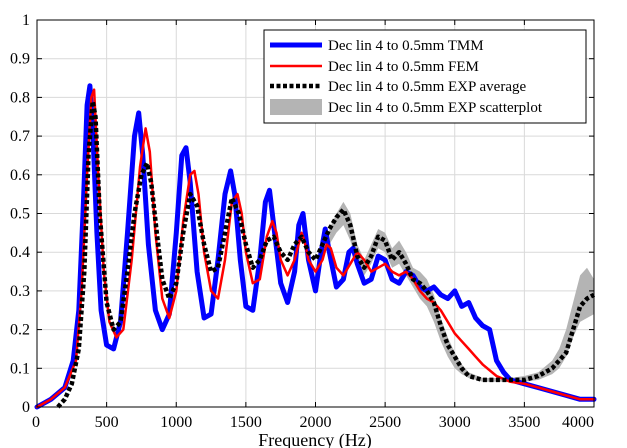 This screenshot has height=448, width=627. Describe the element at coordinates (316, 422) in the screenshot. I see `x-tick-label: 2000` at that location.